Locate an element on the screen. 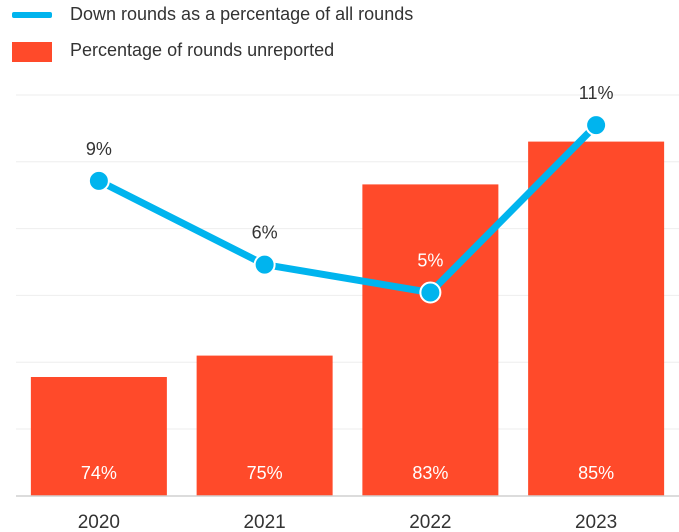  line-data-label: 5% is located at coordinates (430, 261).